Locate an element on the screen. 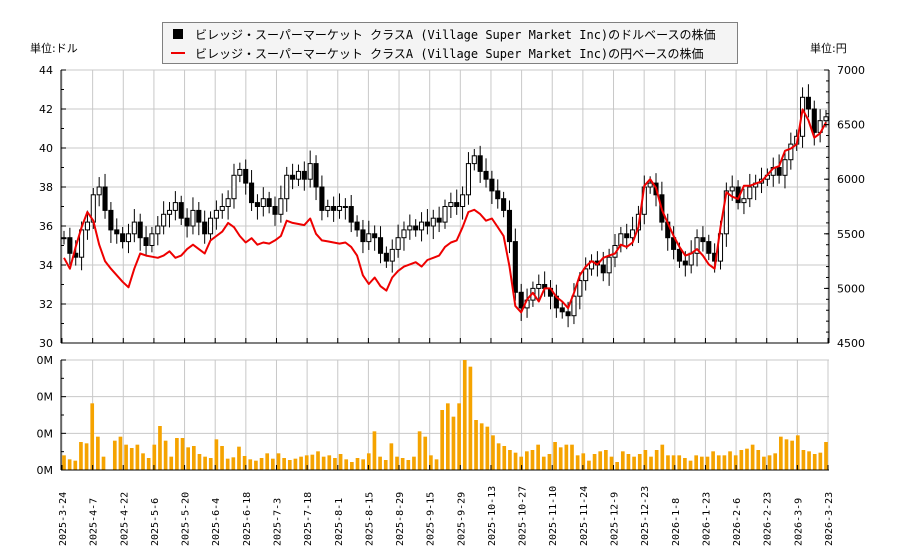  x-tick-label: 2026-2-6 is located at coordinates (737, 522).